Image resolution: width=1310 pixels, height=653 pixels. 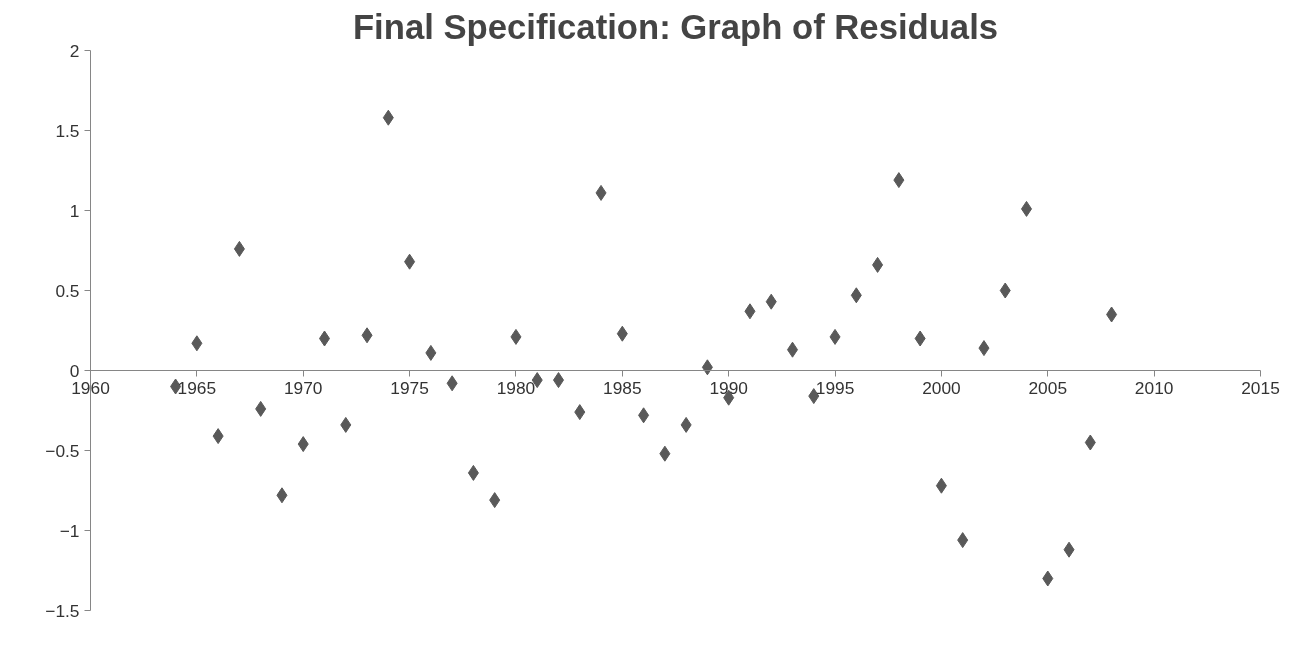 I want to click on x-tick-label: 2010, so click(x=1154, y=387).